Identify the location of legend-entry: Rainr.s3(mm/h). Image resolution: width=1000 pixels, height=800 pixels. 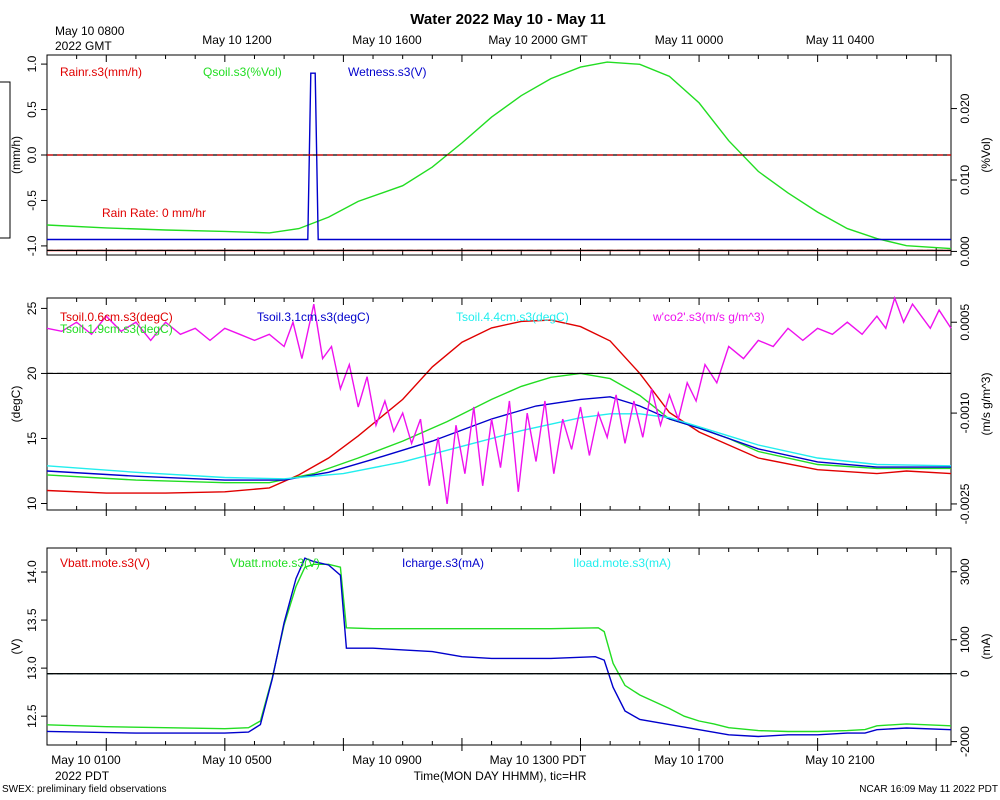
(101, 72).